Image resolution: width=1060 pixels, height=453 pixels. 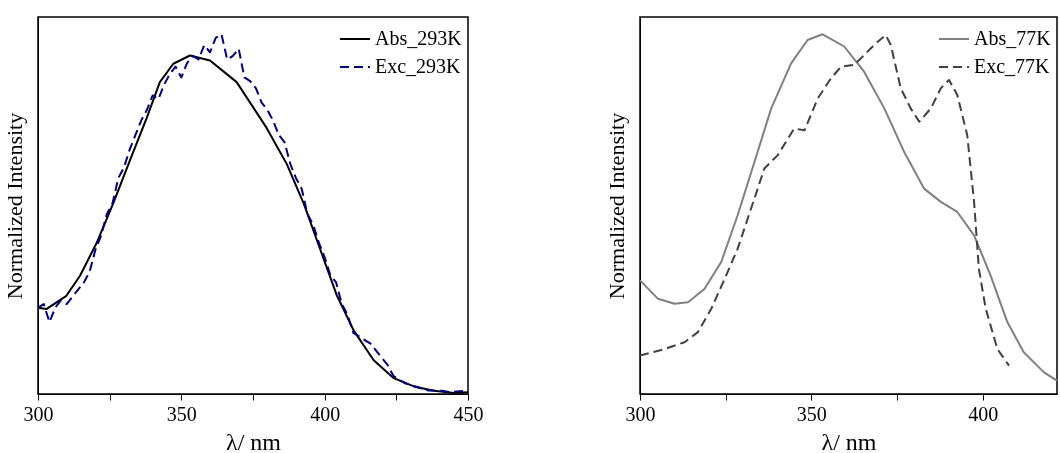 I want to click on legend-label: Abs_293K, so click(x=419, y=38).